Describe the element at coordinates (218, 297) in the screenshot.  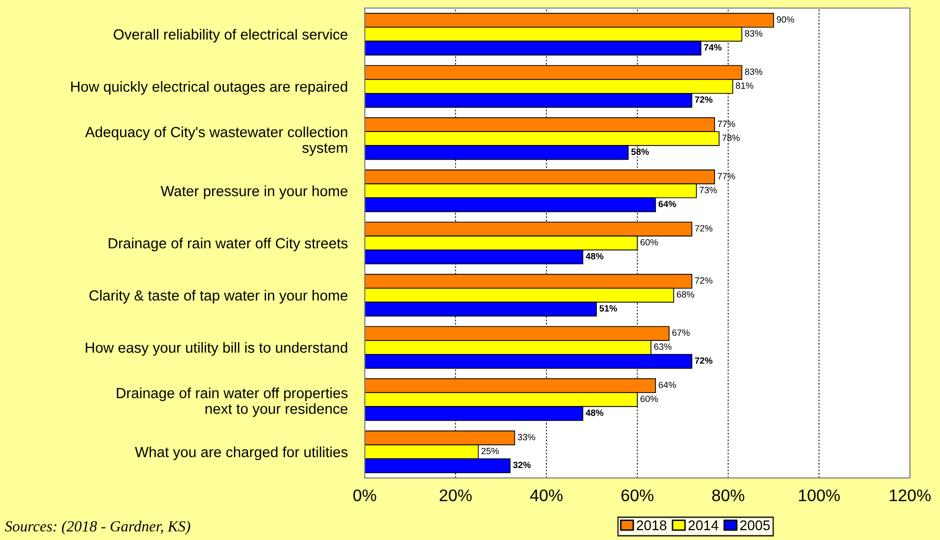
I see `y-tick-label: Clarity & taste of tap water in your home` at that location.